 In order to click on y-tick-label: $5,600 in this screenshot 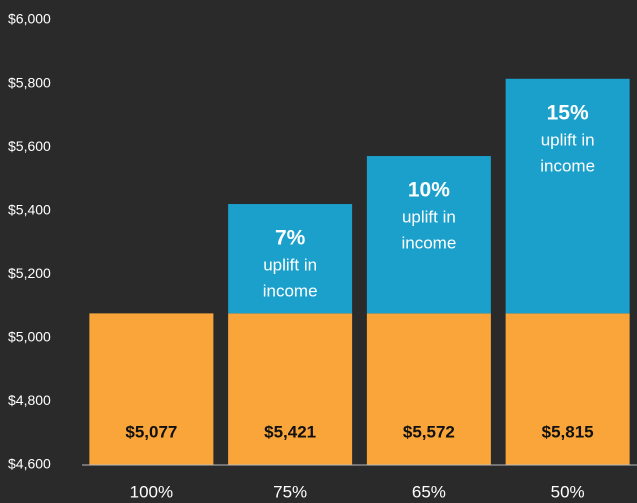, I will do `click(29, 146)`.